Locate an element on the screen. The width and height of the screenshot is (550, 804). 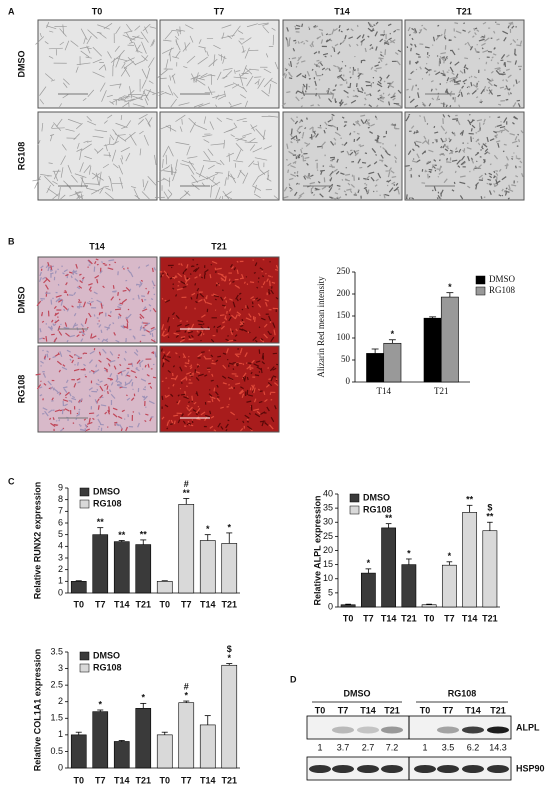
y-tick-label: 3.5 is located at coordinates (56, 651).